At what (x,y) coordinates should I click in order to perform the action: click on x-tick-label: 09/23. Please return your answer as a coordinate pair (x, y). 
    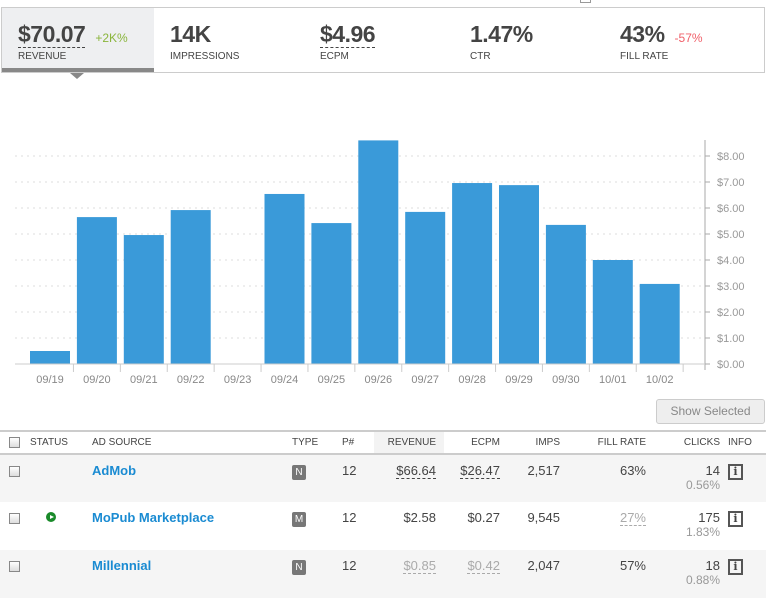
    Looking at the image, I should click on (238, 380).